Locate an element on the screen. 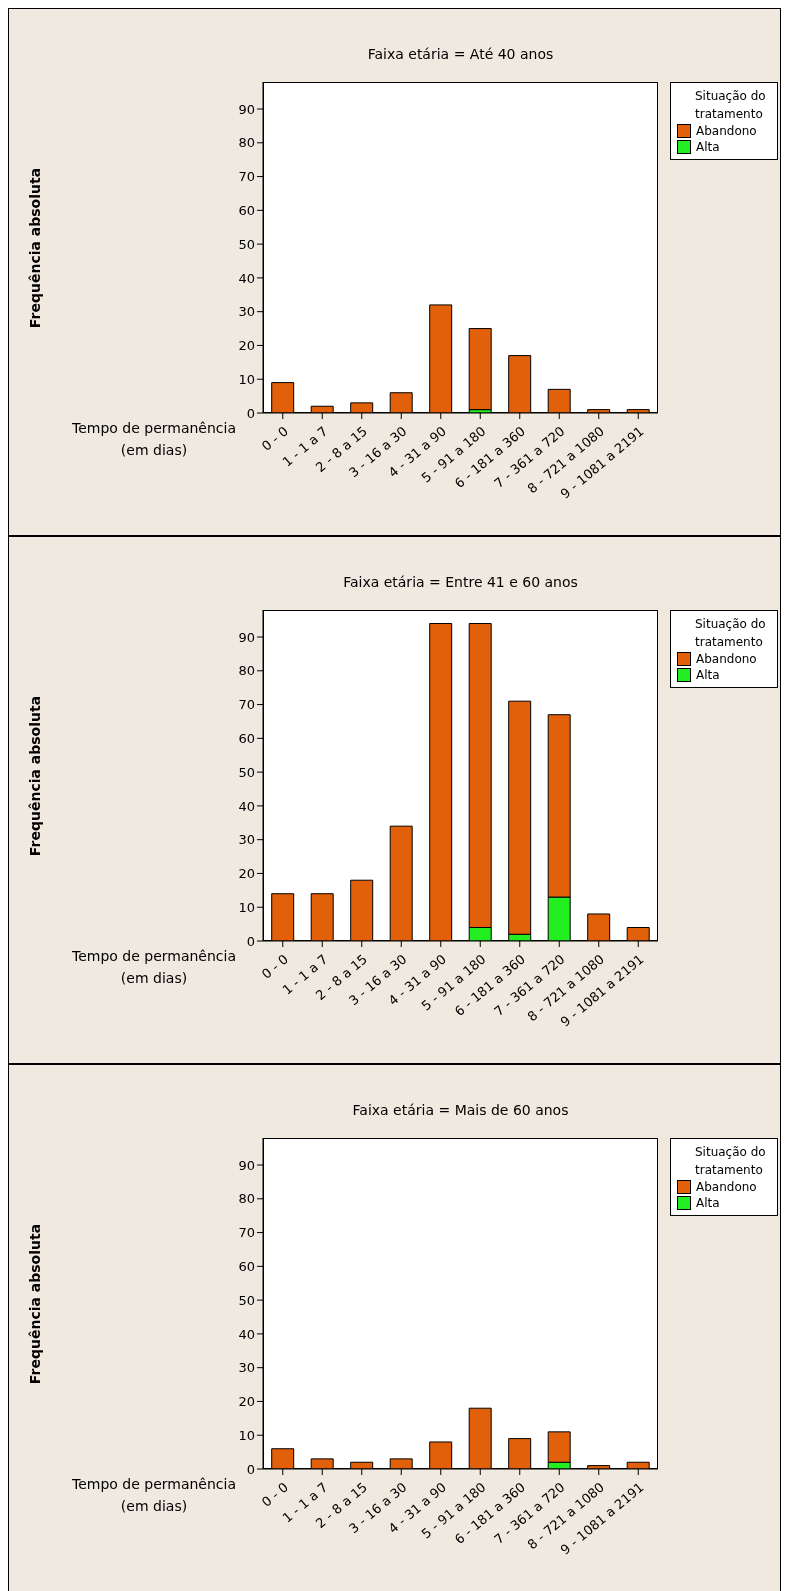 Image resolution: width=787 pixels, height=1591 pixels. chart-title: Faixa etária = Mais de 60 anos is located at coordinates (460, 1110).